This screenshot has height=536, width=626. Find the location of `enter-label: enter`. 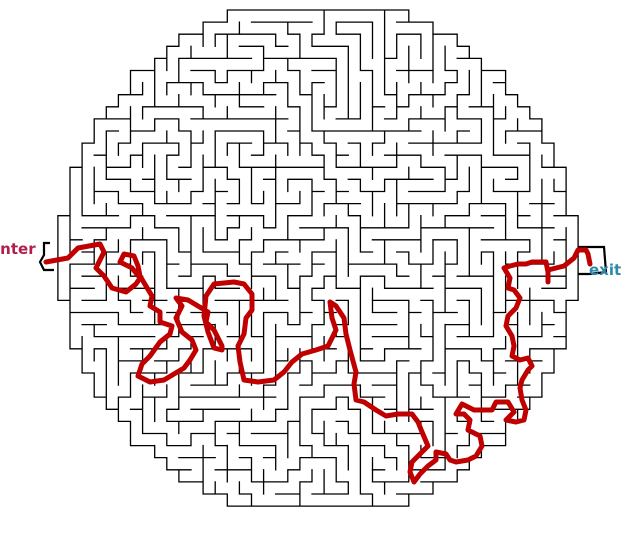

enter-label: enter is located at coordinates (18, 249).